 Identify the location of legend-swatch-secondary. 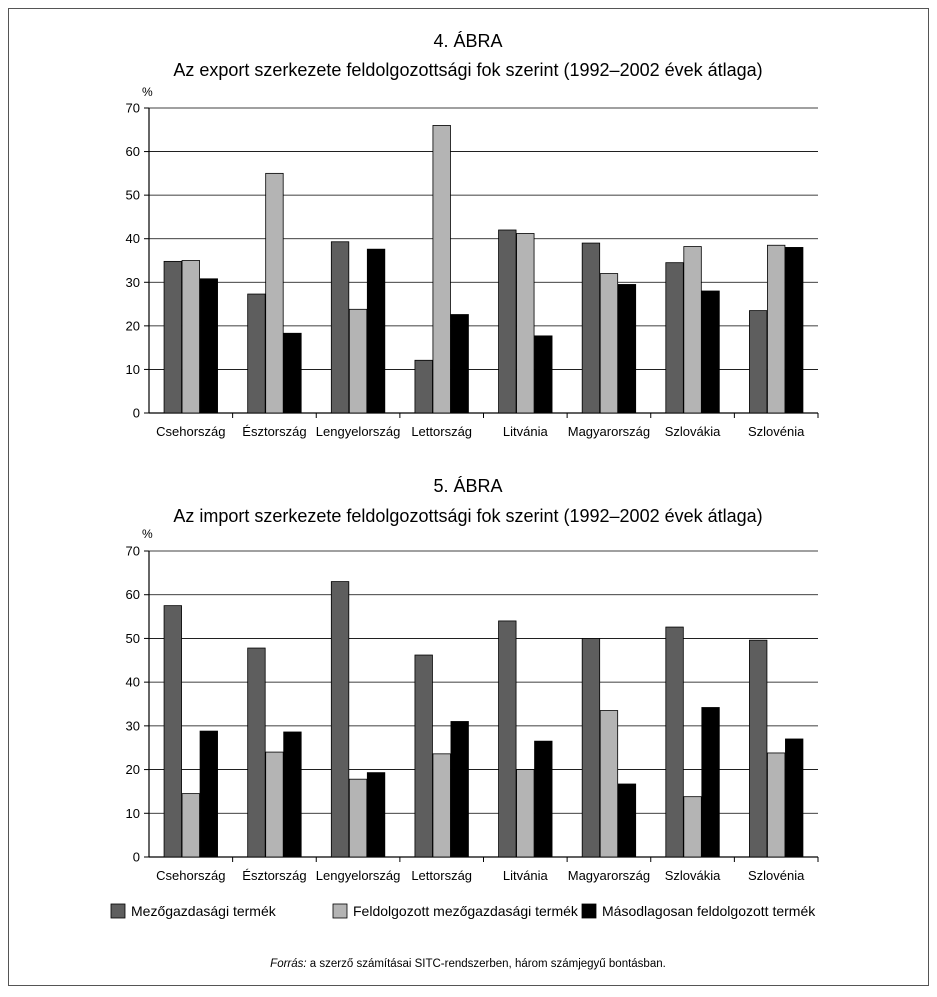
(589, 911).